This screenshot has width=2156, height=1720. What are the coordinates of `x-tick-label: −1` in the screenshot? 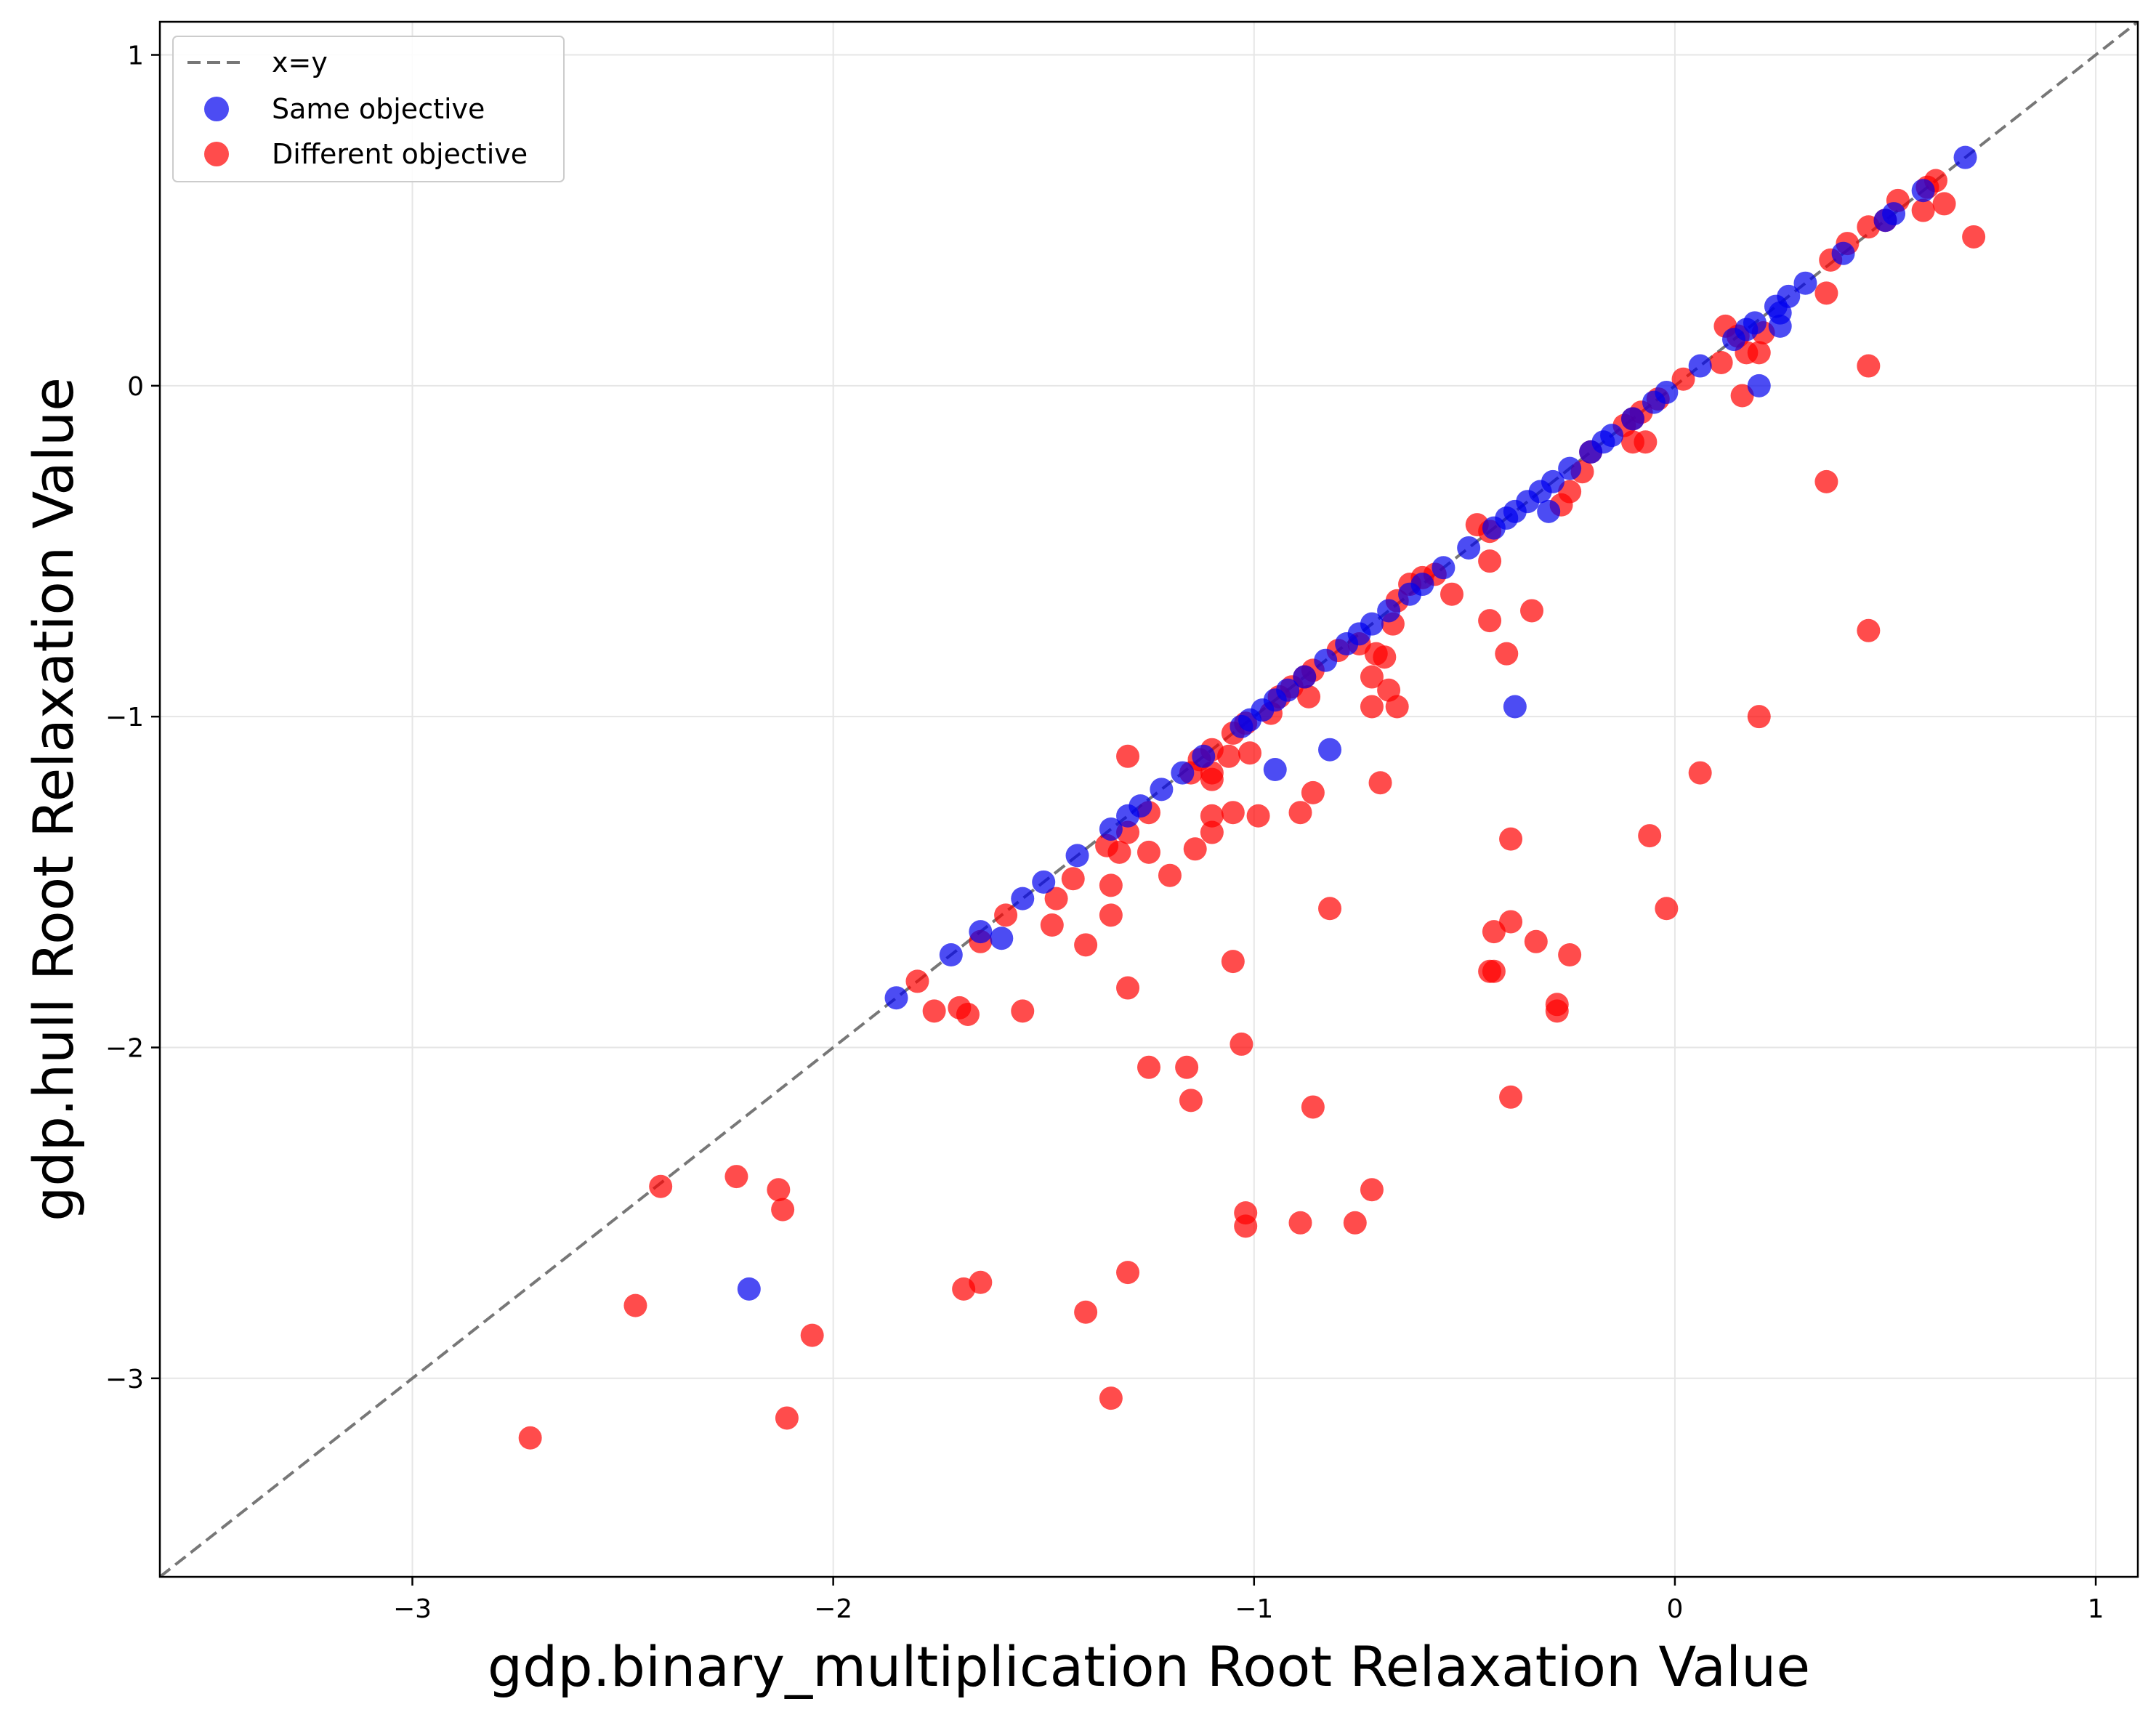 It's located at (1254, 1609).